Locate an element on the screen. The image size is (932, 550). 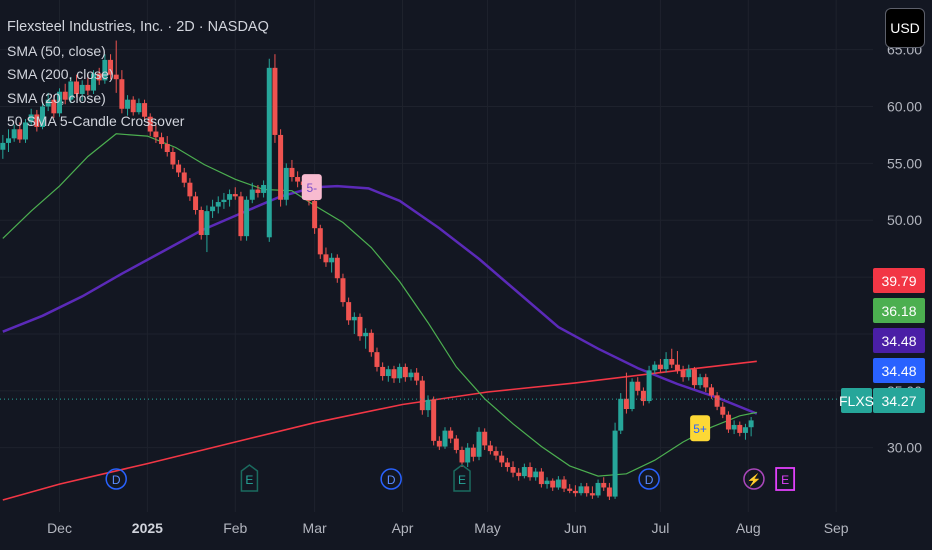
signal-label: 5- is located at coordinates (311, 188).